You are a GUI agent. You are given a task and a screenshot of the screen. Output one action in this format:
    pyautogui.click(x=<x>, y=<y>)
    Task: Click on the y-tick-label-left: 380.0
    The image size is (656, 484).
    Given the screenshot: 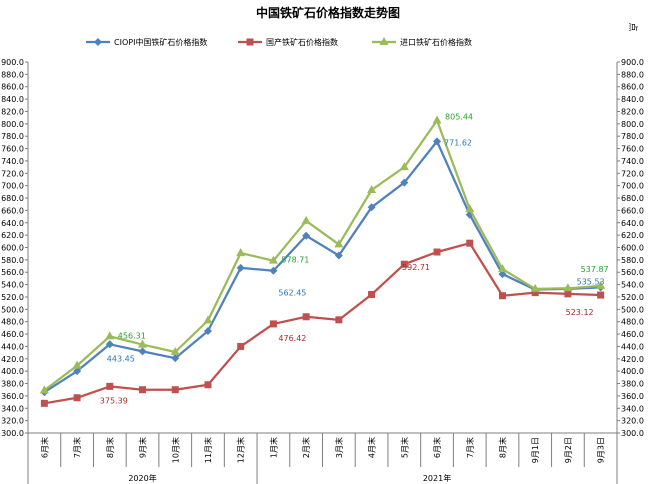 What is the action you would take?
    pyautogui.click(x=12, y=384)
    